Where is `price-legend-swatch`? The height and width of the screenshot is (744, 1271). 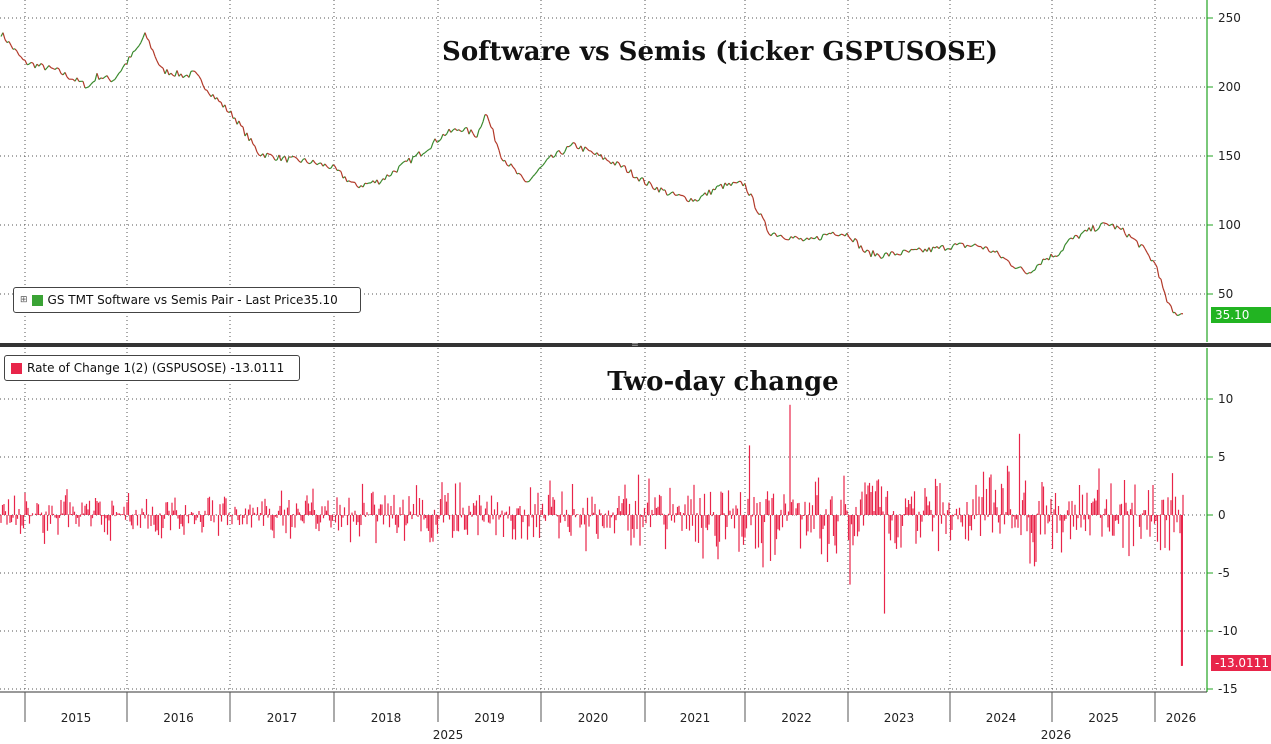
price-legend-swatch is located at coordinates (37, 300).